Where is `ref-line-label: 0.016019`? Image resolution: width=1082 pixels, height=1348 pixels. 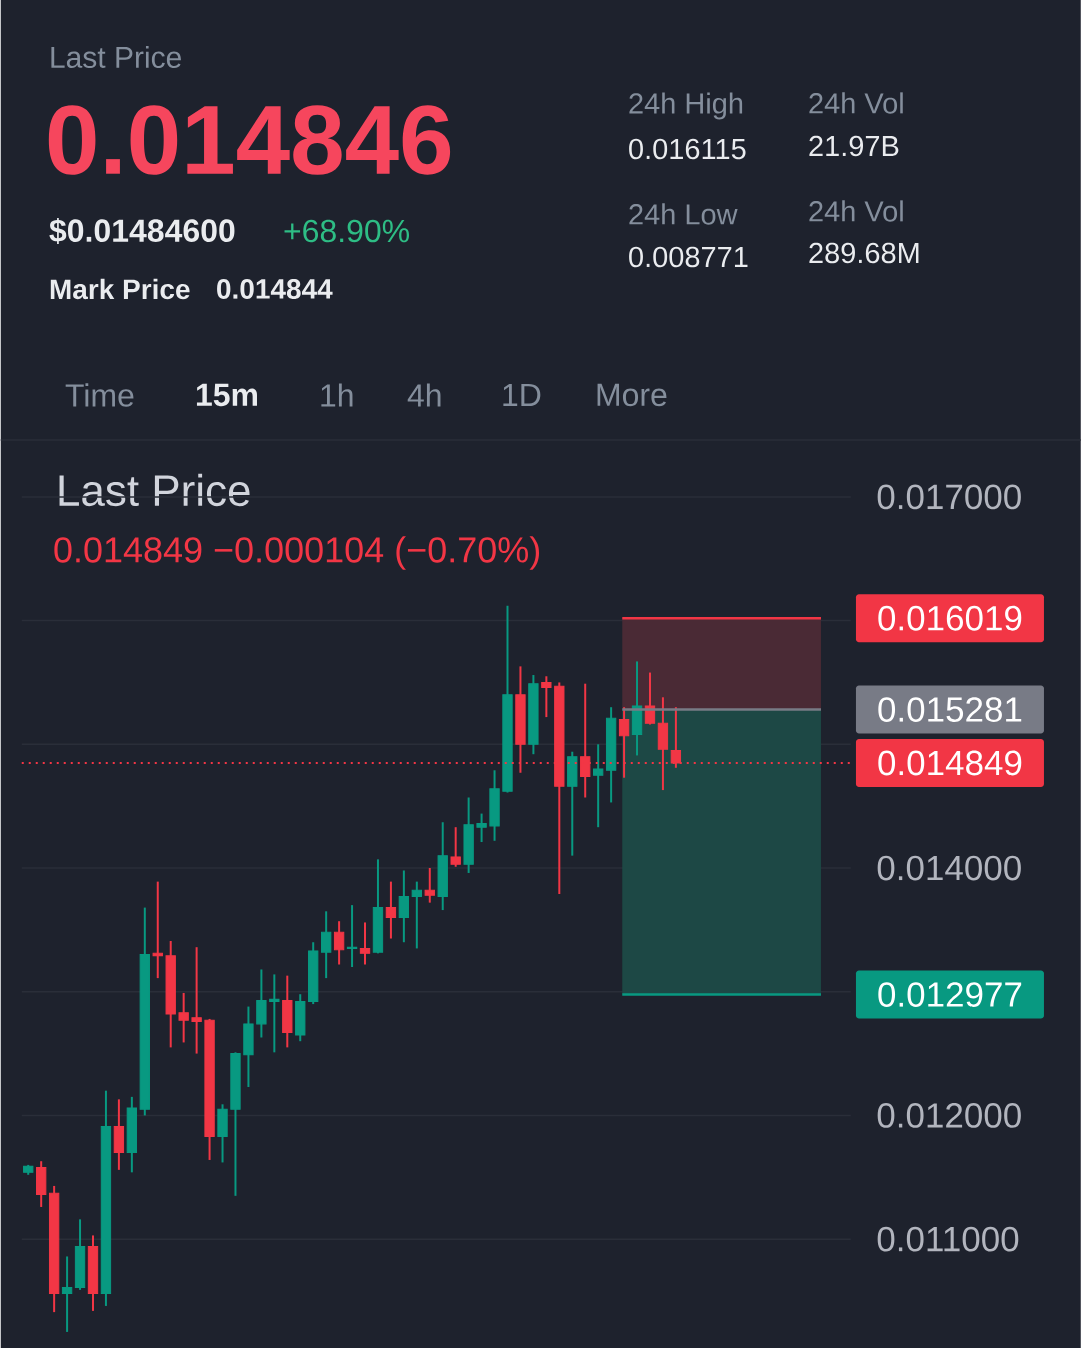 ref-line-label: 0.016019 is located at coordinates (950, 618).